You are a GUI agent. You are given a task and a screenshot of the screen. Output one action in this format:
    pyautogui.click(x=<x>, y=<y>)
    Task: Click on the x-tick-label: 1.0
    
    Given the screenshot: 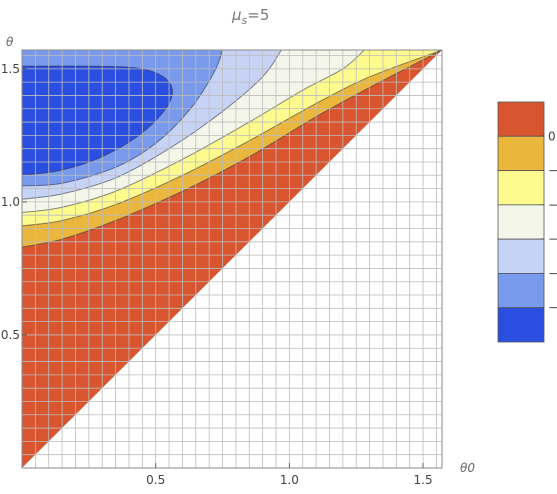 What is the action you would take?
    pyautogui.click(x=289, y=480)
    